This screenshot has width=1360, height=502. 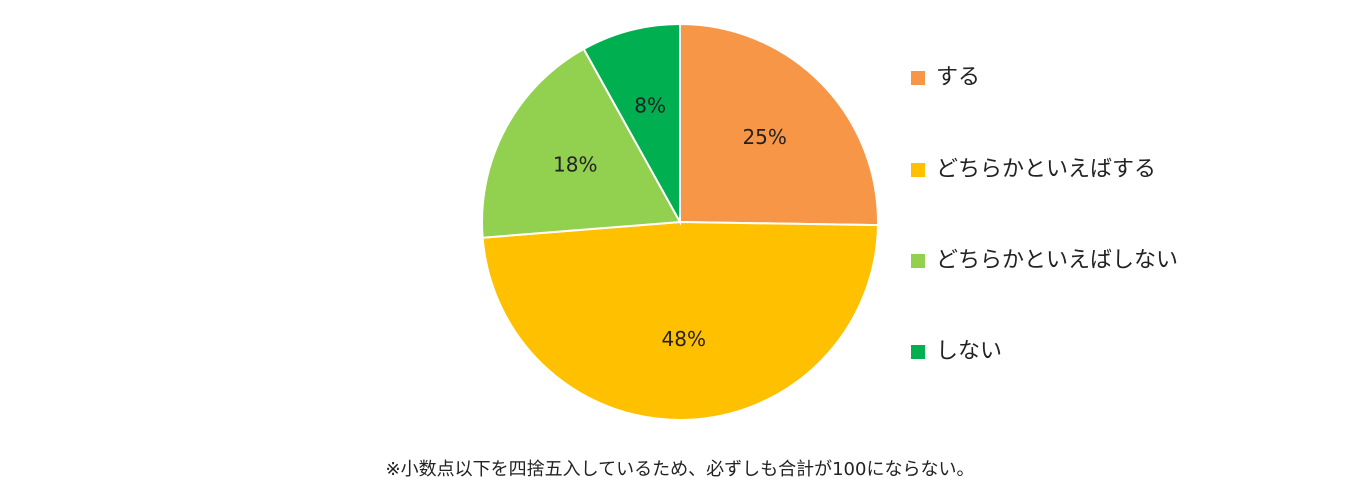 What do you see at coordinates (1057, 260) in the screenshot?
I see `legend-label: どちらかといえばしない` at bounding box center [1057, 260].